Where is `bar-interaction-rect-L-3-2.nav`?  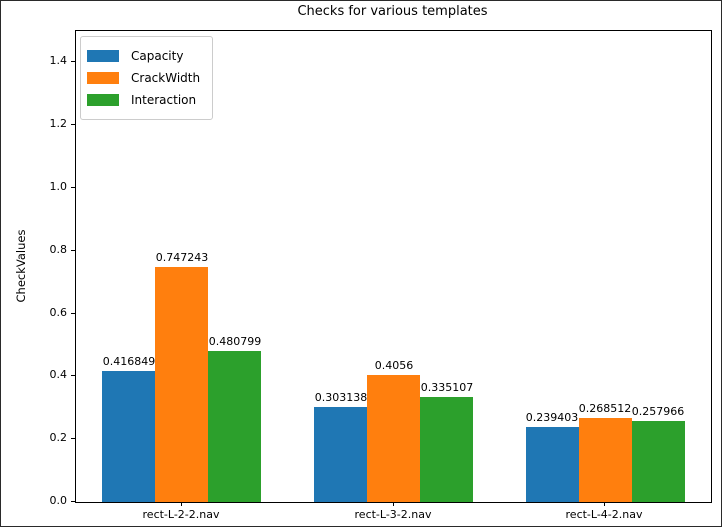
bar-interaction-rect-L-3-2.nav is located at coordinates (446, 449).